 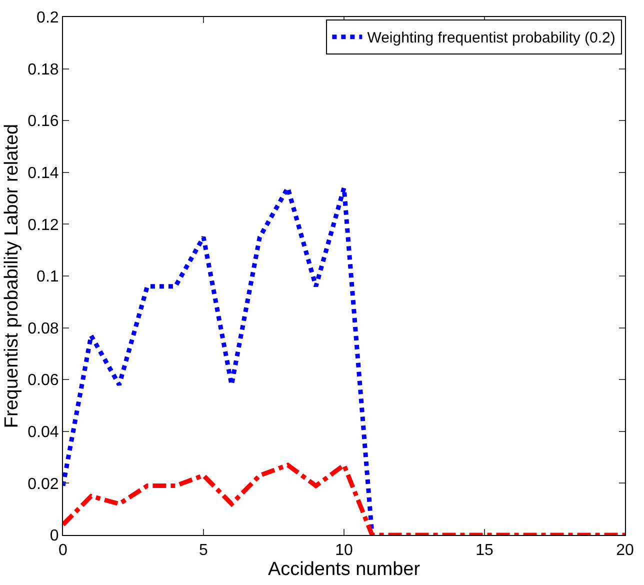 What do you see at coordinates (43, 484) in the screenshot?
I see `y-tick-label: 0.02` at bounding box center [43, 484].